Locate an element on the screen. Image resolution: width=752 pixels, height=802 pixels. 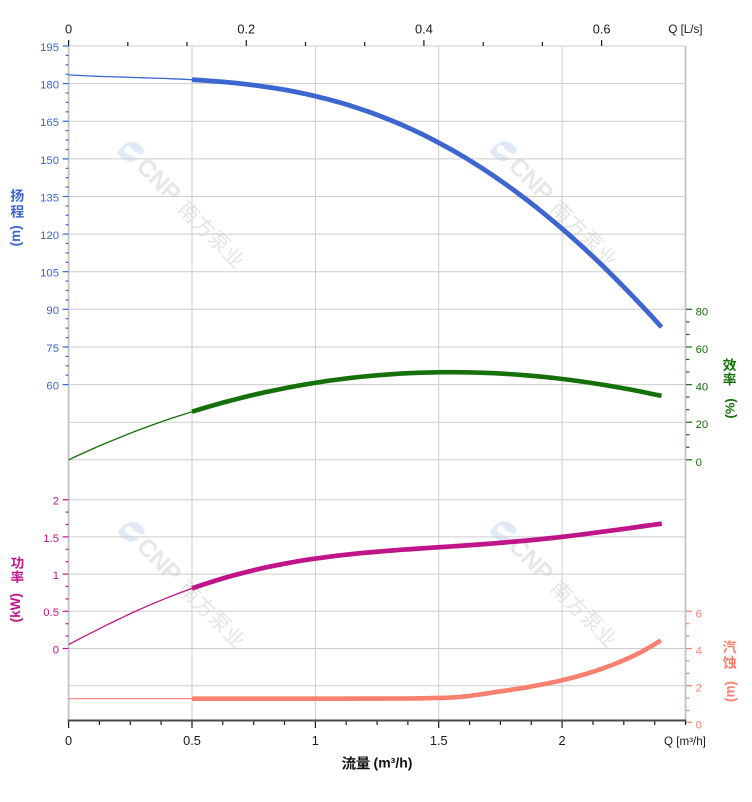
svg-text: 0.2 is located at coordinates (246, 28).